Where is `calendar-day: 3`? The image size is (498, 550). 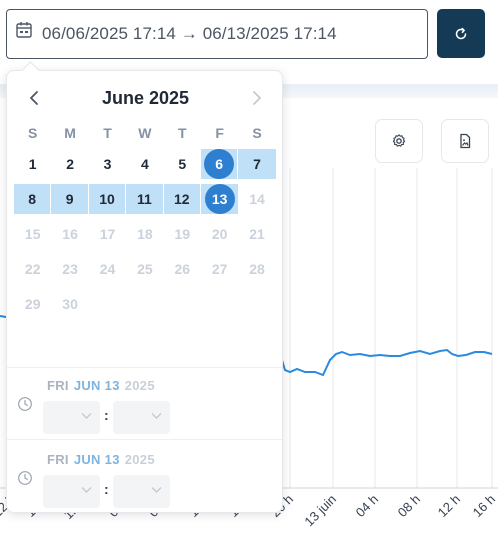
calendar-day: 3 is located at coordinates (107, 164).